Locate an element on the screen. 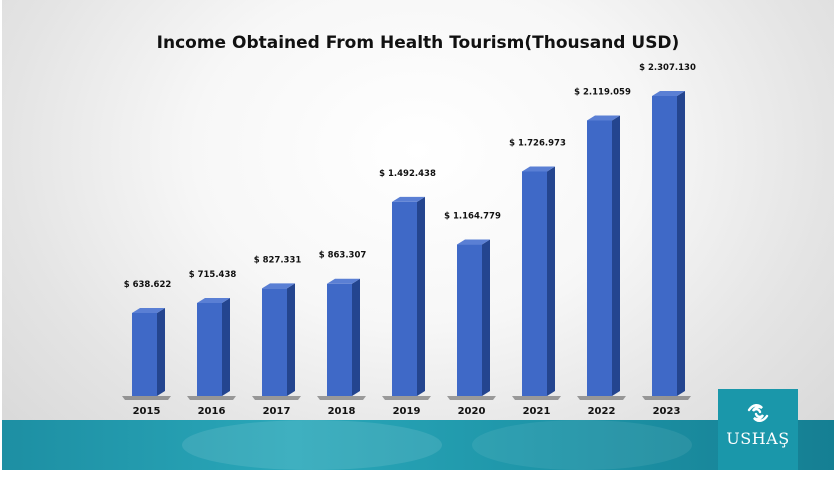 The image size is (836, 477). x-tick-label: 2022 is located at coordinates (602, 411).